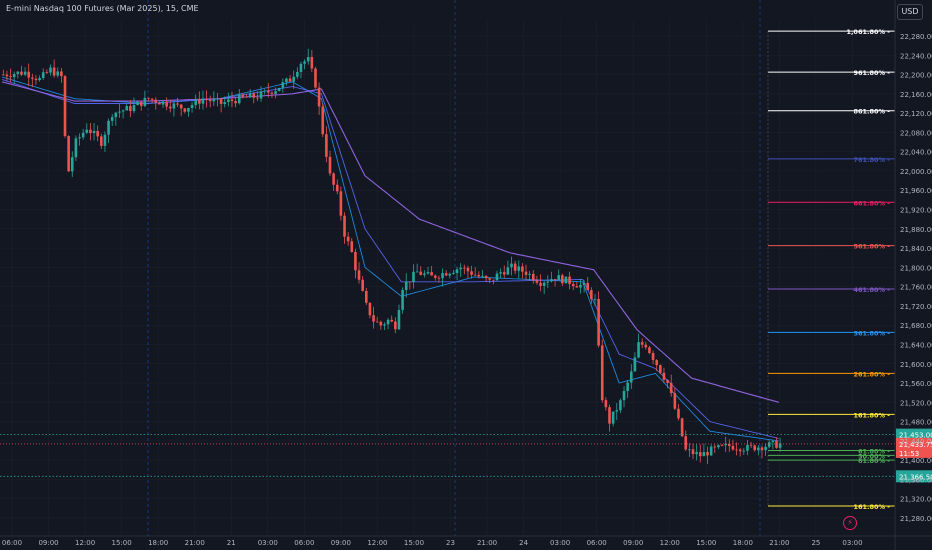  Describe the element at coordinates (916, 95) in the screenshot. I see `price-tick-label: 22,160.00` at that location.